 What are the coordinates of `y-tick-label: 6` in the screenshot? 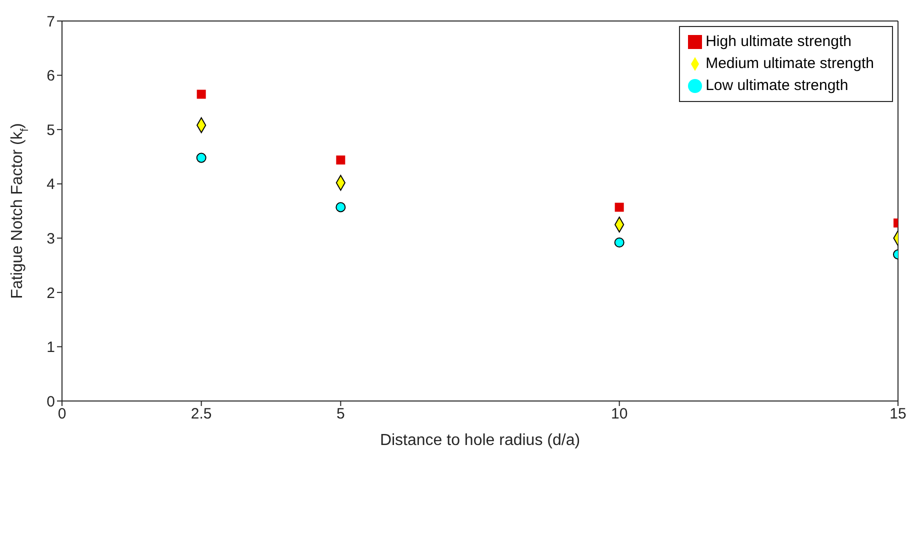 It's located at (50, 76).